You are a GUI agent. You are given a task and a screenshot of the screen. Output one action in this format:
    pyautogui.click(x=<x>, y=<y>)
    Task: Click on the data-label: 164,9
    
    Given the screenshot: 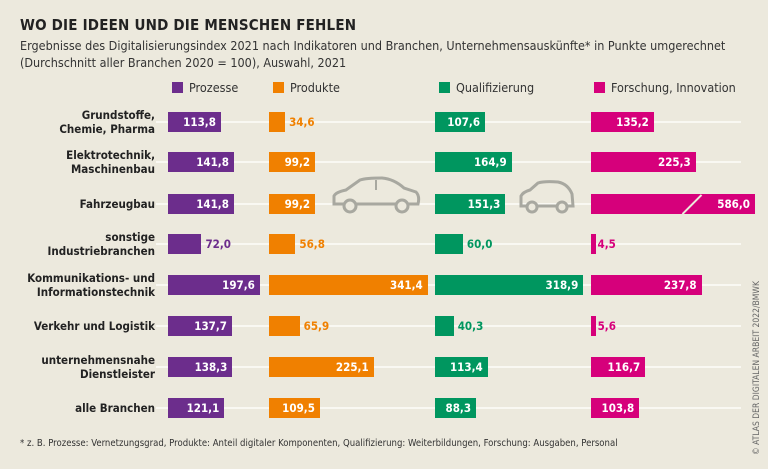 What is the action you would take?
    pyautogui.click(x=490, y=162)
    